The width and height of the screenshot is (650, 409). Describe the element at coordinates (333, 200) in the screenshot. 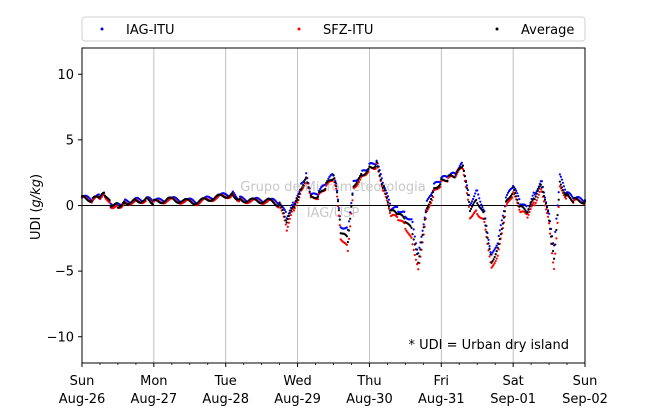

I see `watermark: Grupo de Micrometeorologia IAG/USP` at that location.